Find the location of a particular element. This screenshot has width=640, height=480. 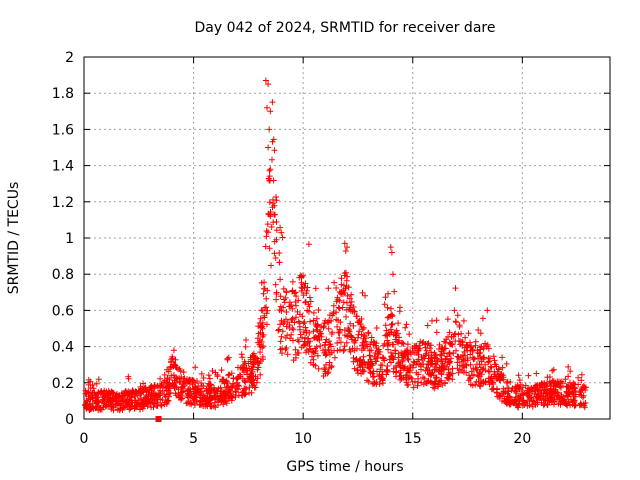

x-tick-label: 20 is located at coordinates (522, 439).